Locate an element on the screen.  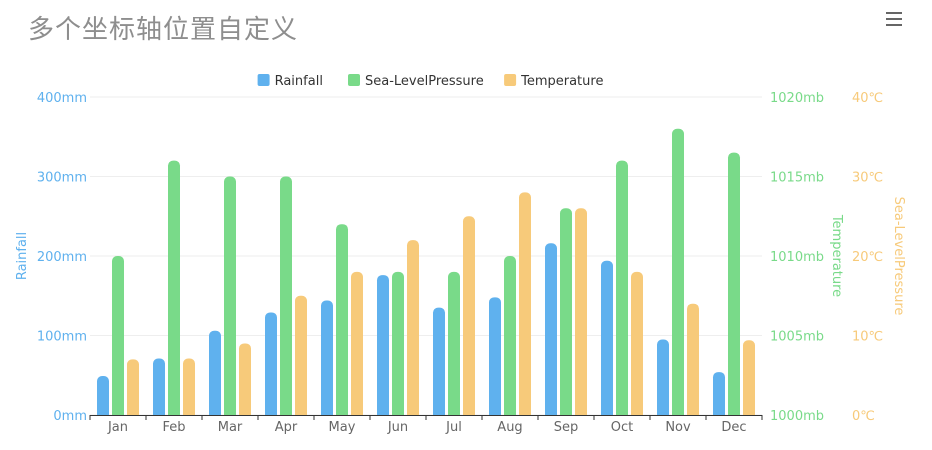
rainfall-axis-tick-label: 0mm is located at coordinates (70, 416).